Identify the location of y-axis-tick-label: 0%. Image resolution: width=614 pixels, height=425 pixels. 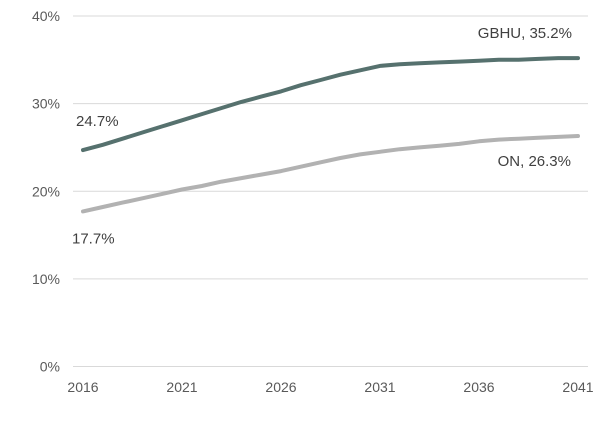
(50, 367).